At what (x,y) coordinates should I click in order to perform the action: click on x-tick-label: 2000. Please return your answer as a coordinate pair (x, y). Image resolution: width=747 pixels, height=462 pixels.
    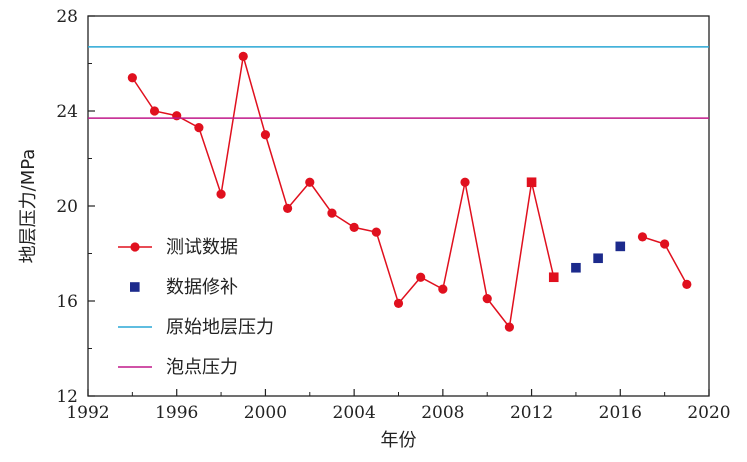
    Looking at the image, I should click on (265, 413).